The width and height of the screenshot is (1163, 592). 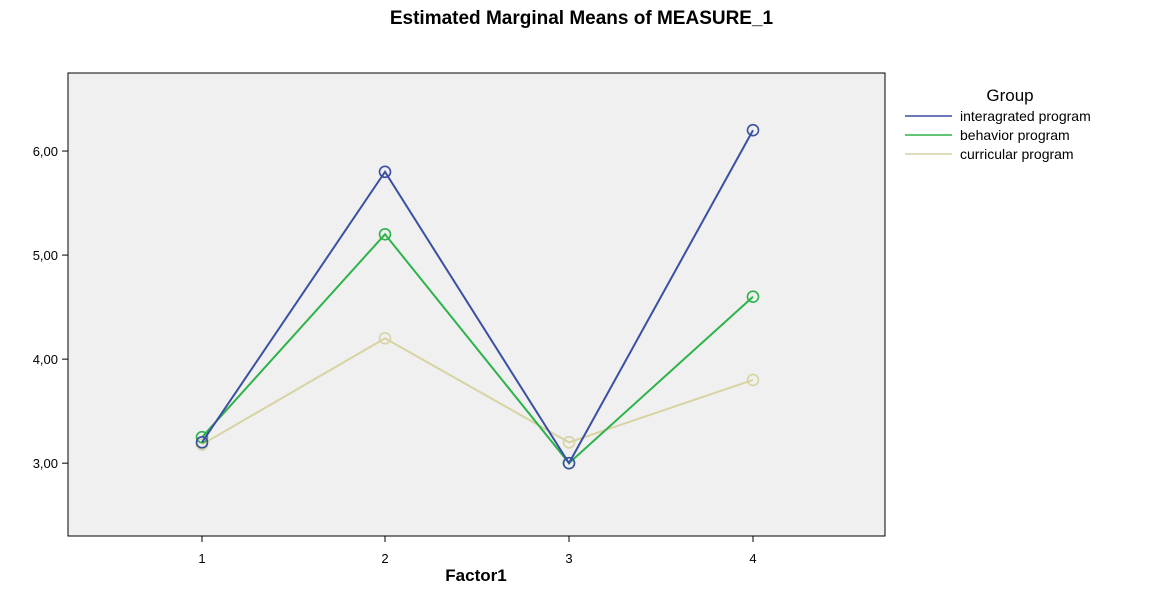 I want to click on y-axis: 3,00 4,00 5,00 6,00, so click(x=50, y=307).